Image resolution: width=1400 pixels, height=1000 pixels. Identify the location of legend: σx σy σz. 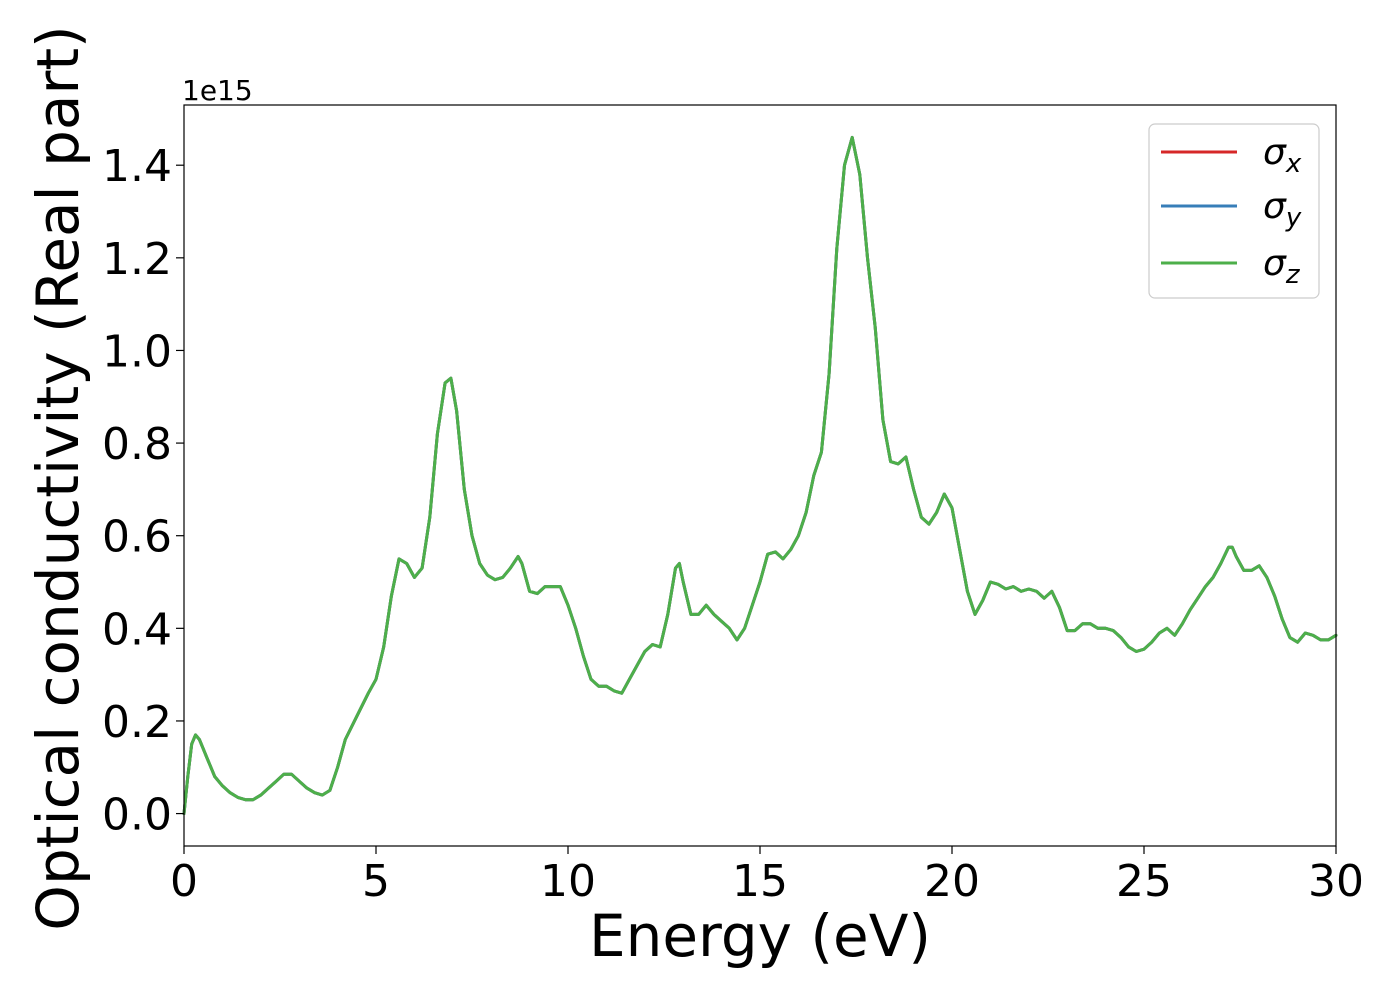
(1234, 211).